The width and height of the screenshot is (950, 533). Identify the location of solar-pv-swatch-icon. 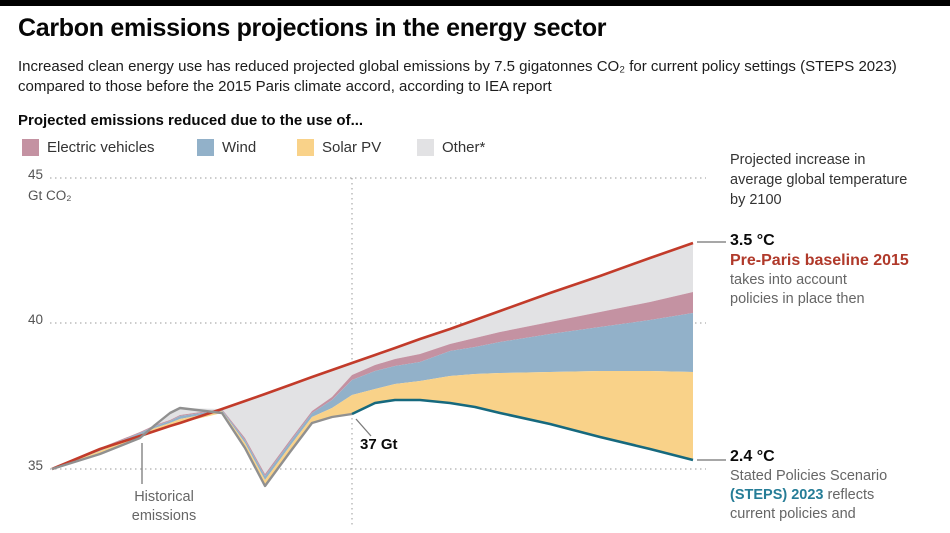
(305, 147).